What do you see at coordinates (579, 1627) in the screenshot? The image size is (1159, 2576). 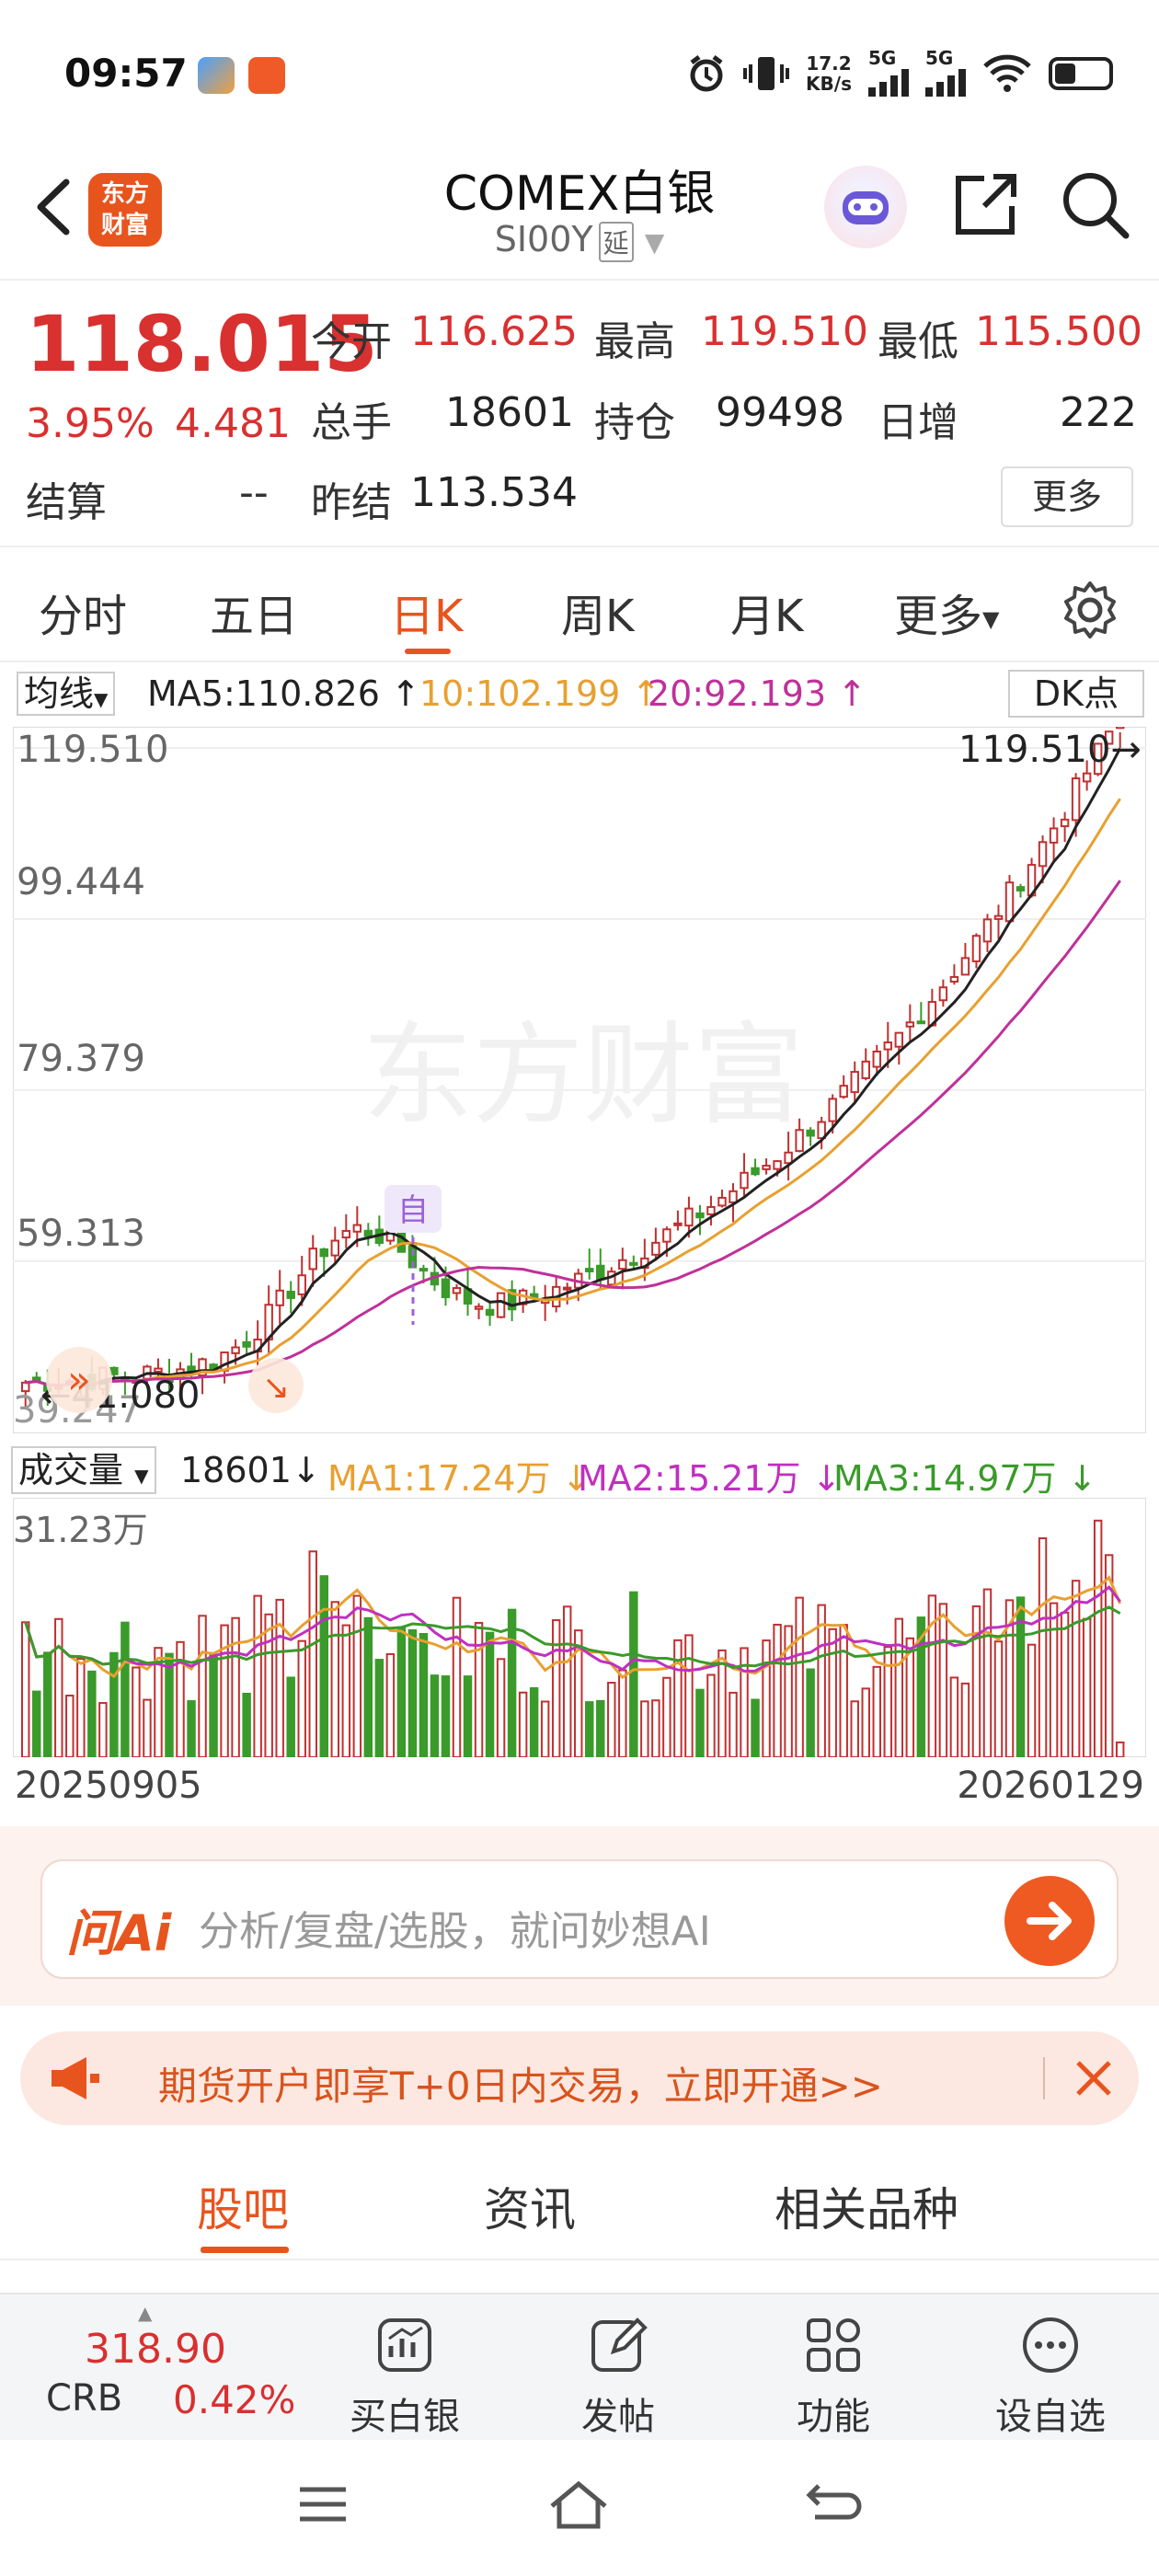 I see `volume-chart: 31.23万` at bounding box center [579, 1627].